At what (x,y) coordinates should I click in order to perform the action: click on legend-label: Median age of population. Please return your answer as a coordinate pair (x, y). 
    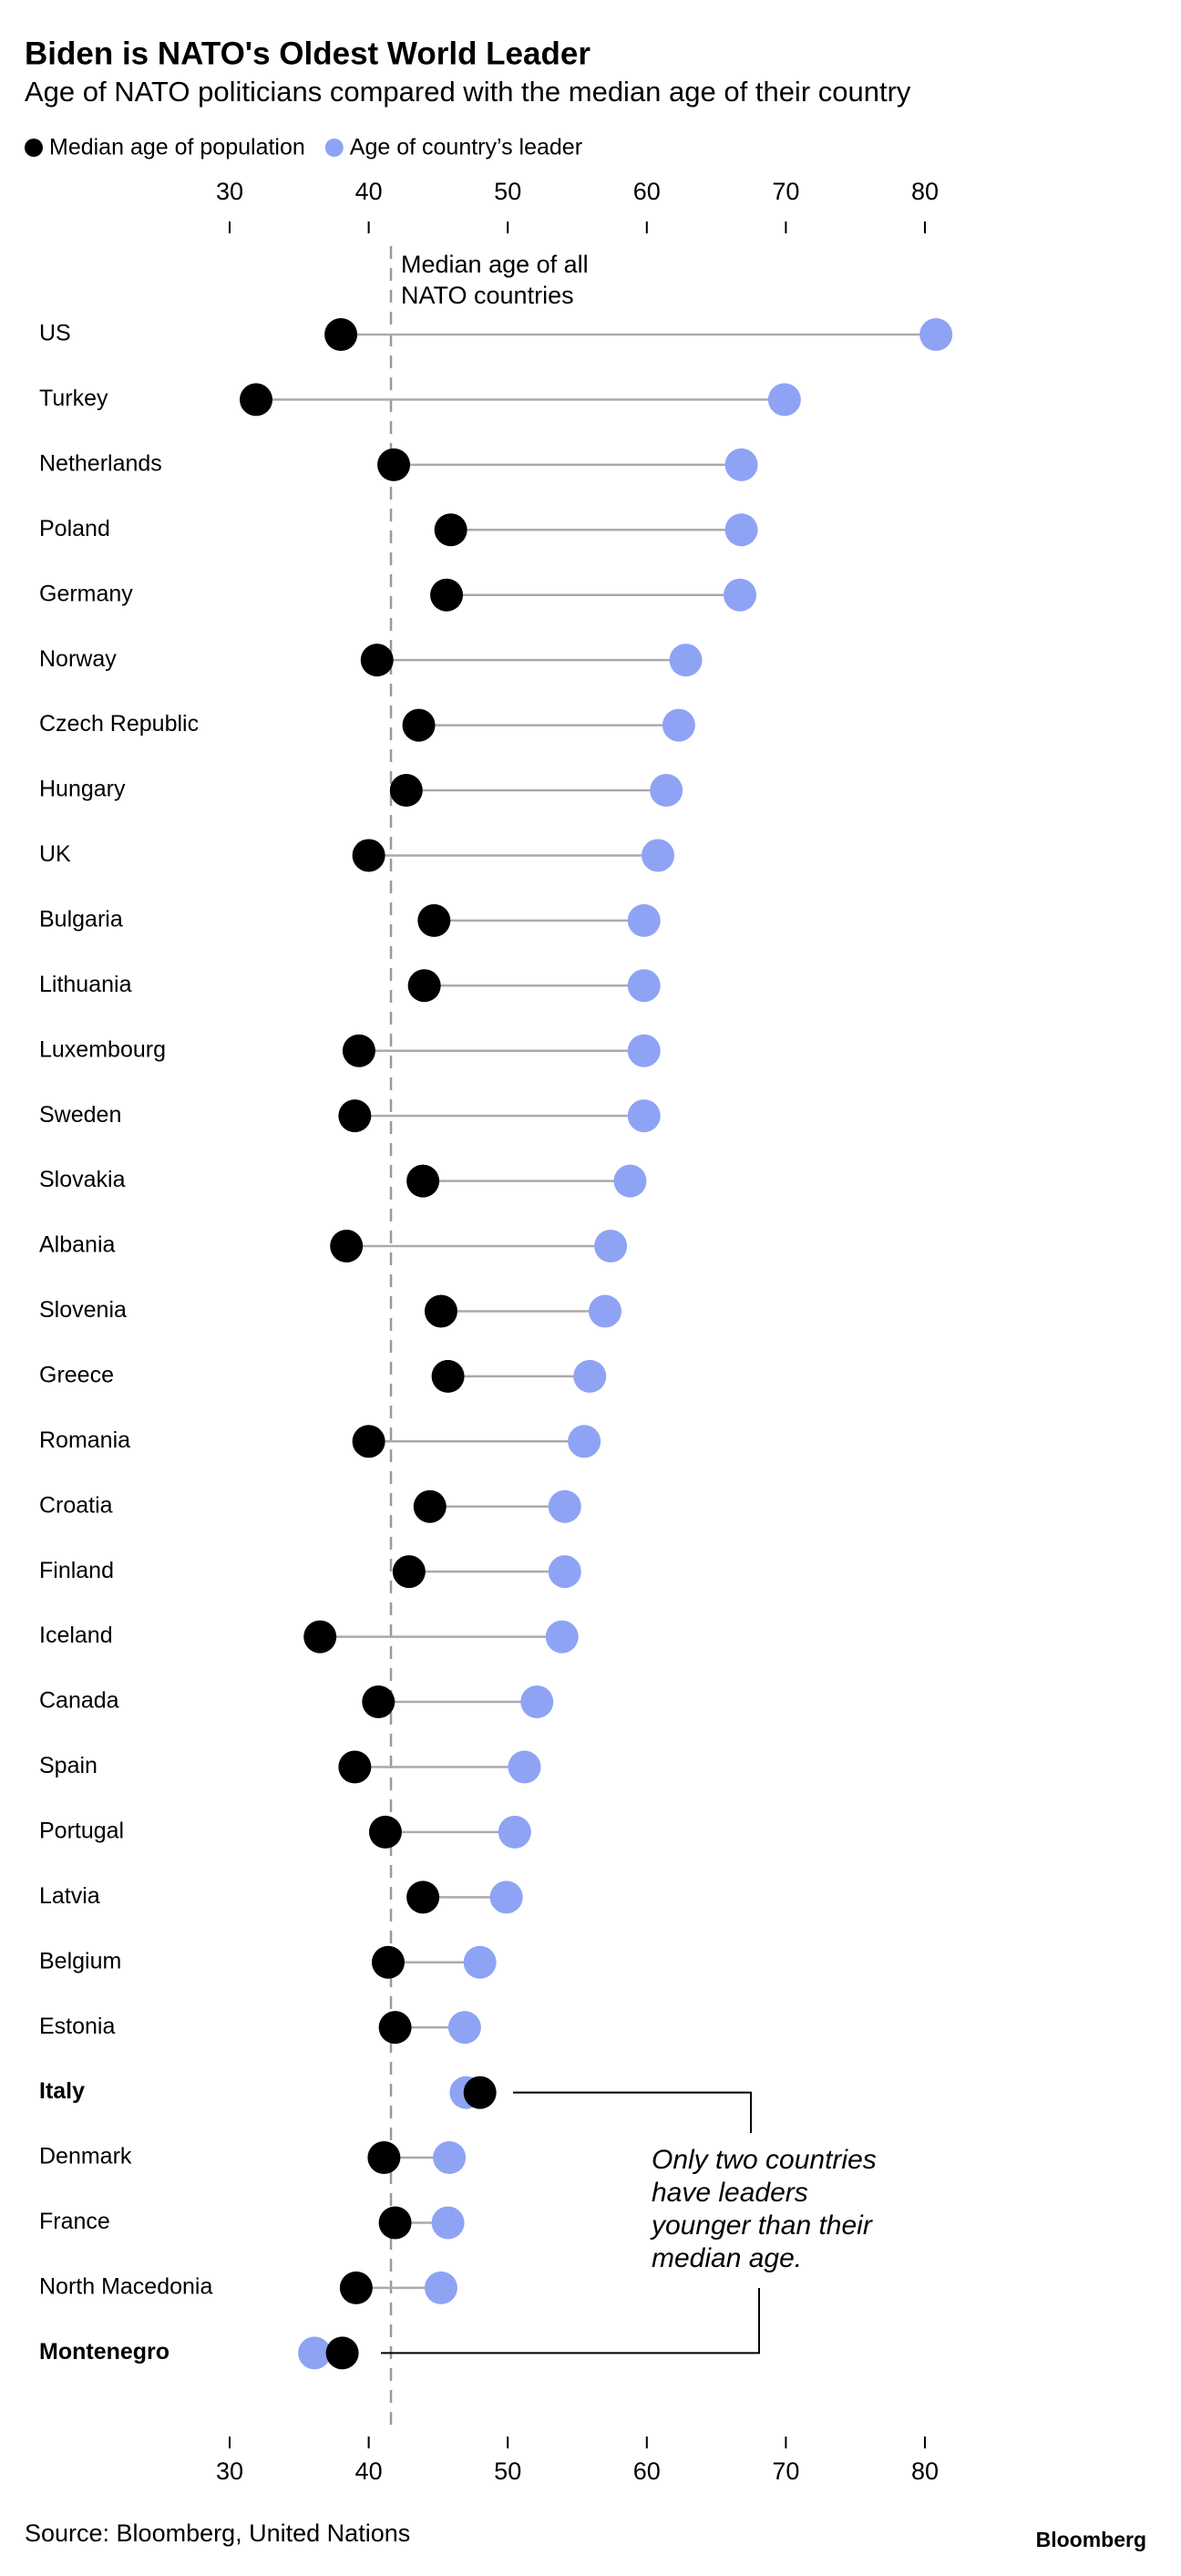
    Looking at the image, I should click on (177, 147).